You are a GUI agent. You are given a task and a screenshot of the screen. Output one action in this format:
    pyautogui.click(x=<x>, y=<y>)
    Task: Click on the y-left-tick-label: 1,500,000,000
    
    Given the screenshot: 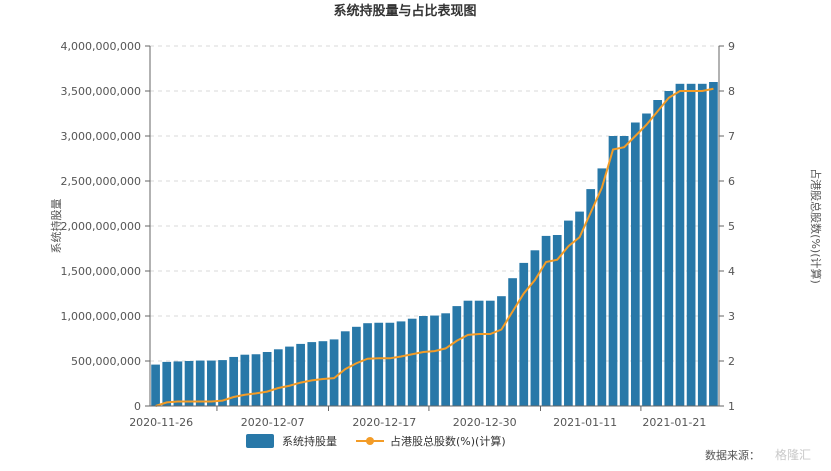 What is the action you would take?
    pyautogui.click(x=101, y=271)
    